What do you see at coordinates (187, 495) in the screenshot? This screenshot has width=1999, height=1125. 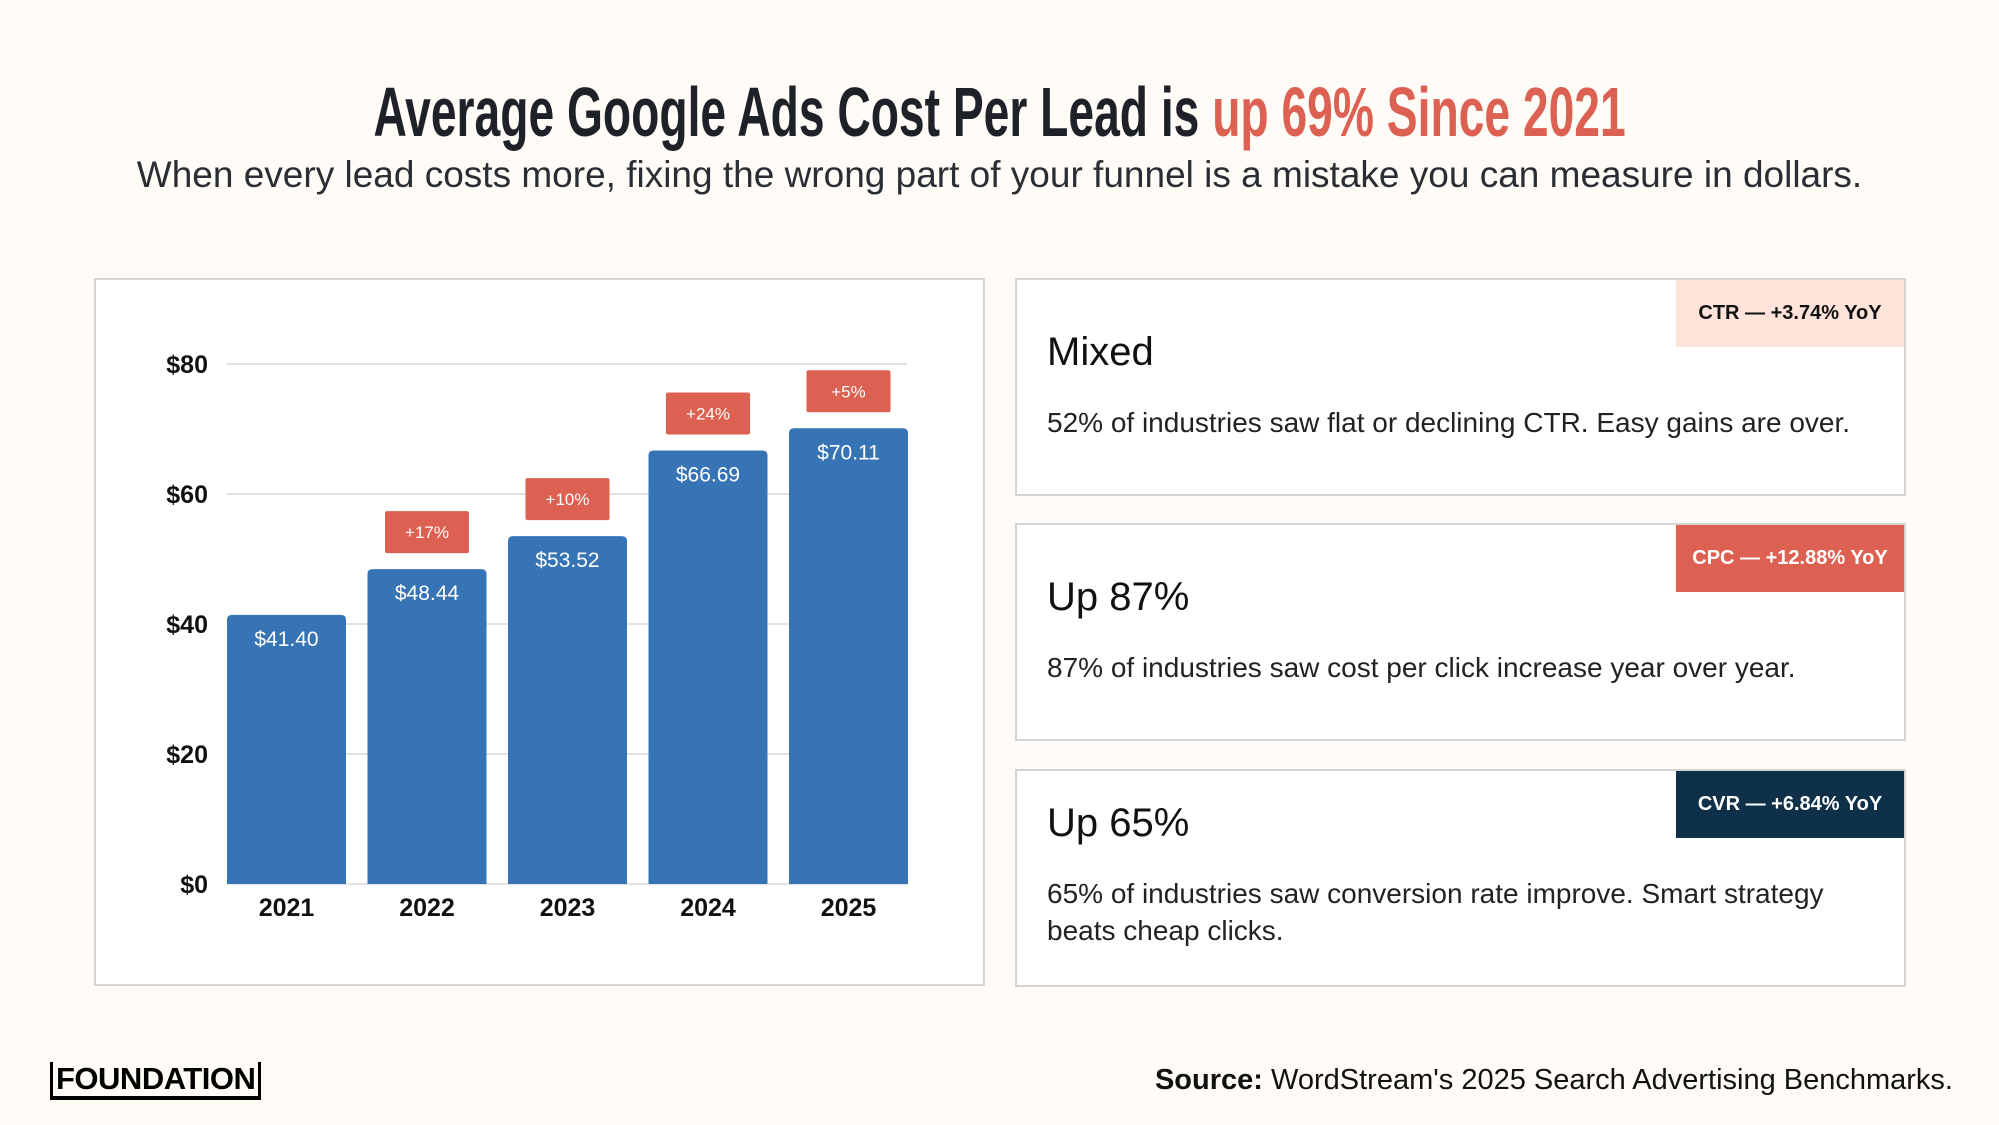 I see `y-tick-label: $60` at bounding box center [187, 495].